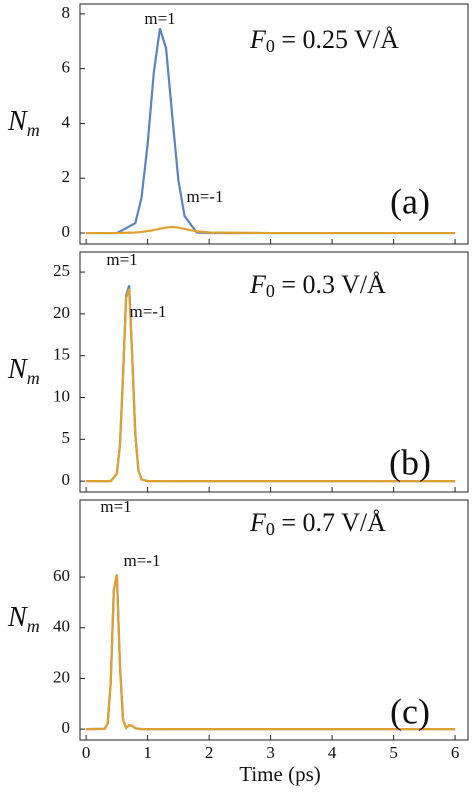 Image resolution: width=474 pixels, height=795 pixels. Describe the element at coordinates (330, 284) in the screenshot. I see `title-rest: = 0.3 V/Å` at that location.